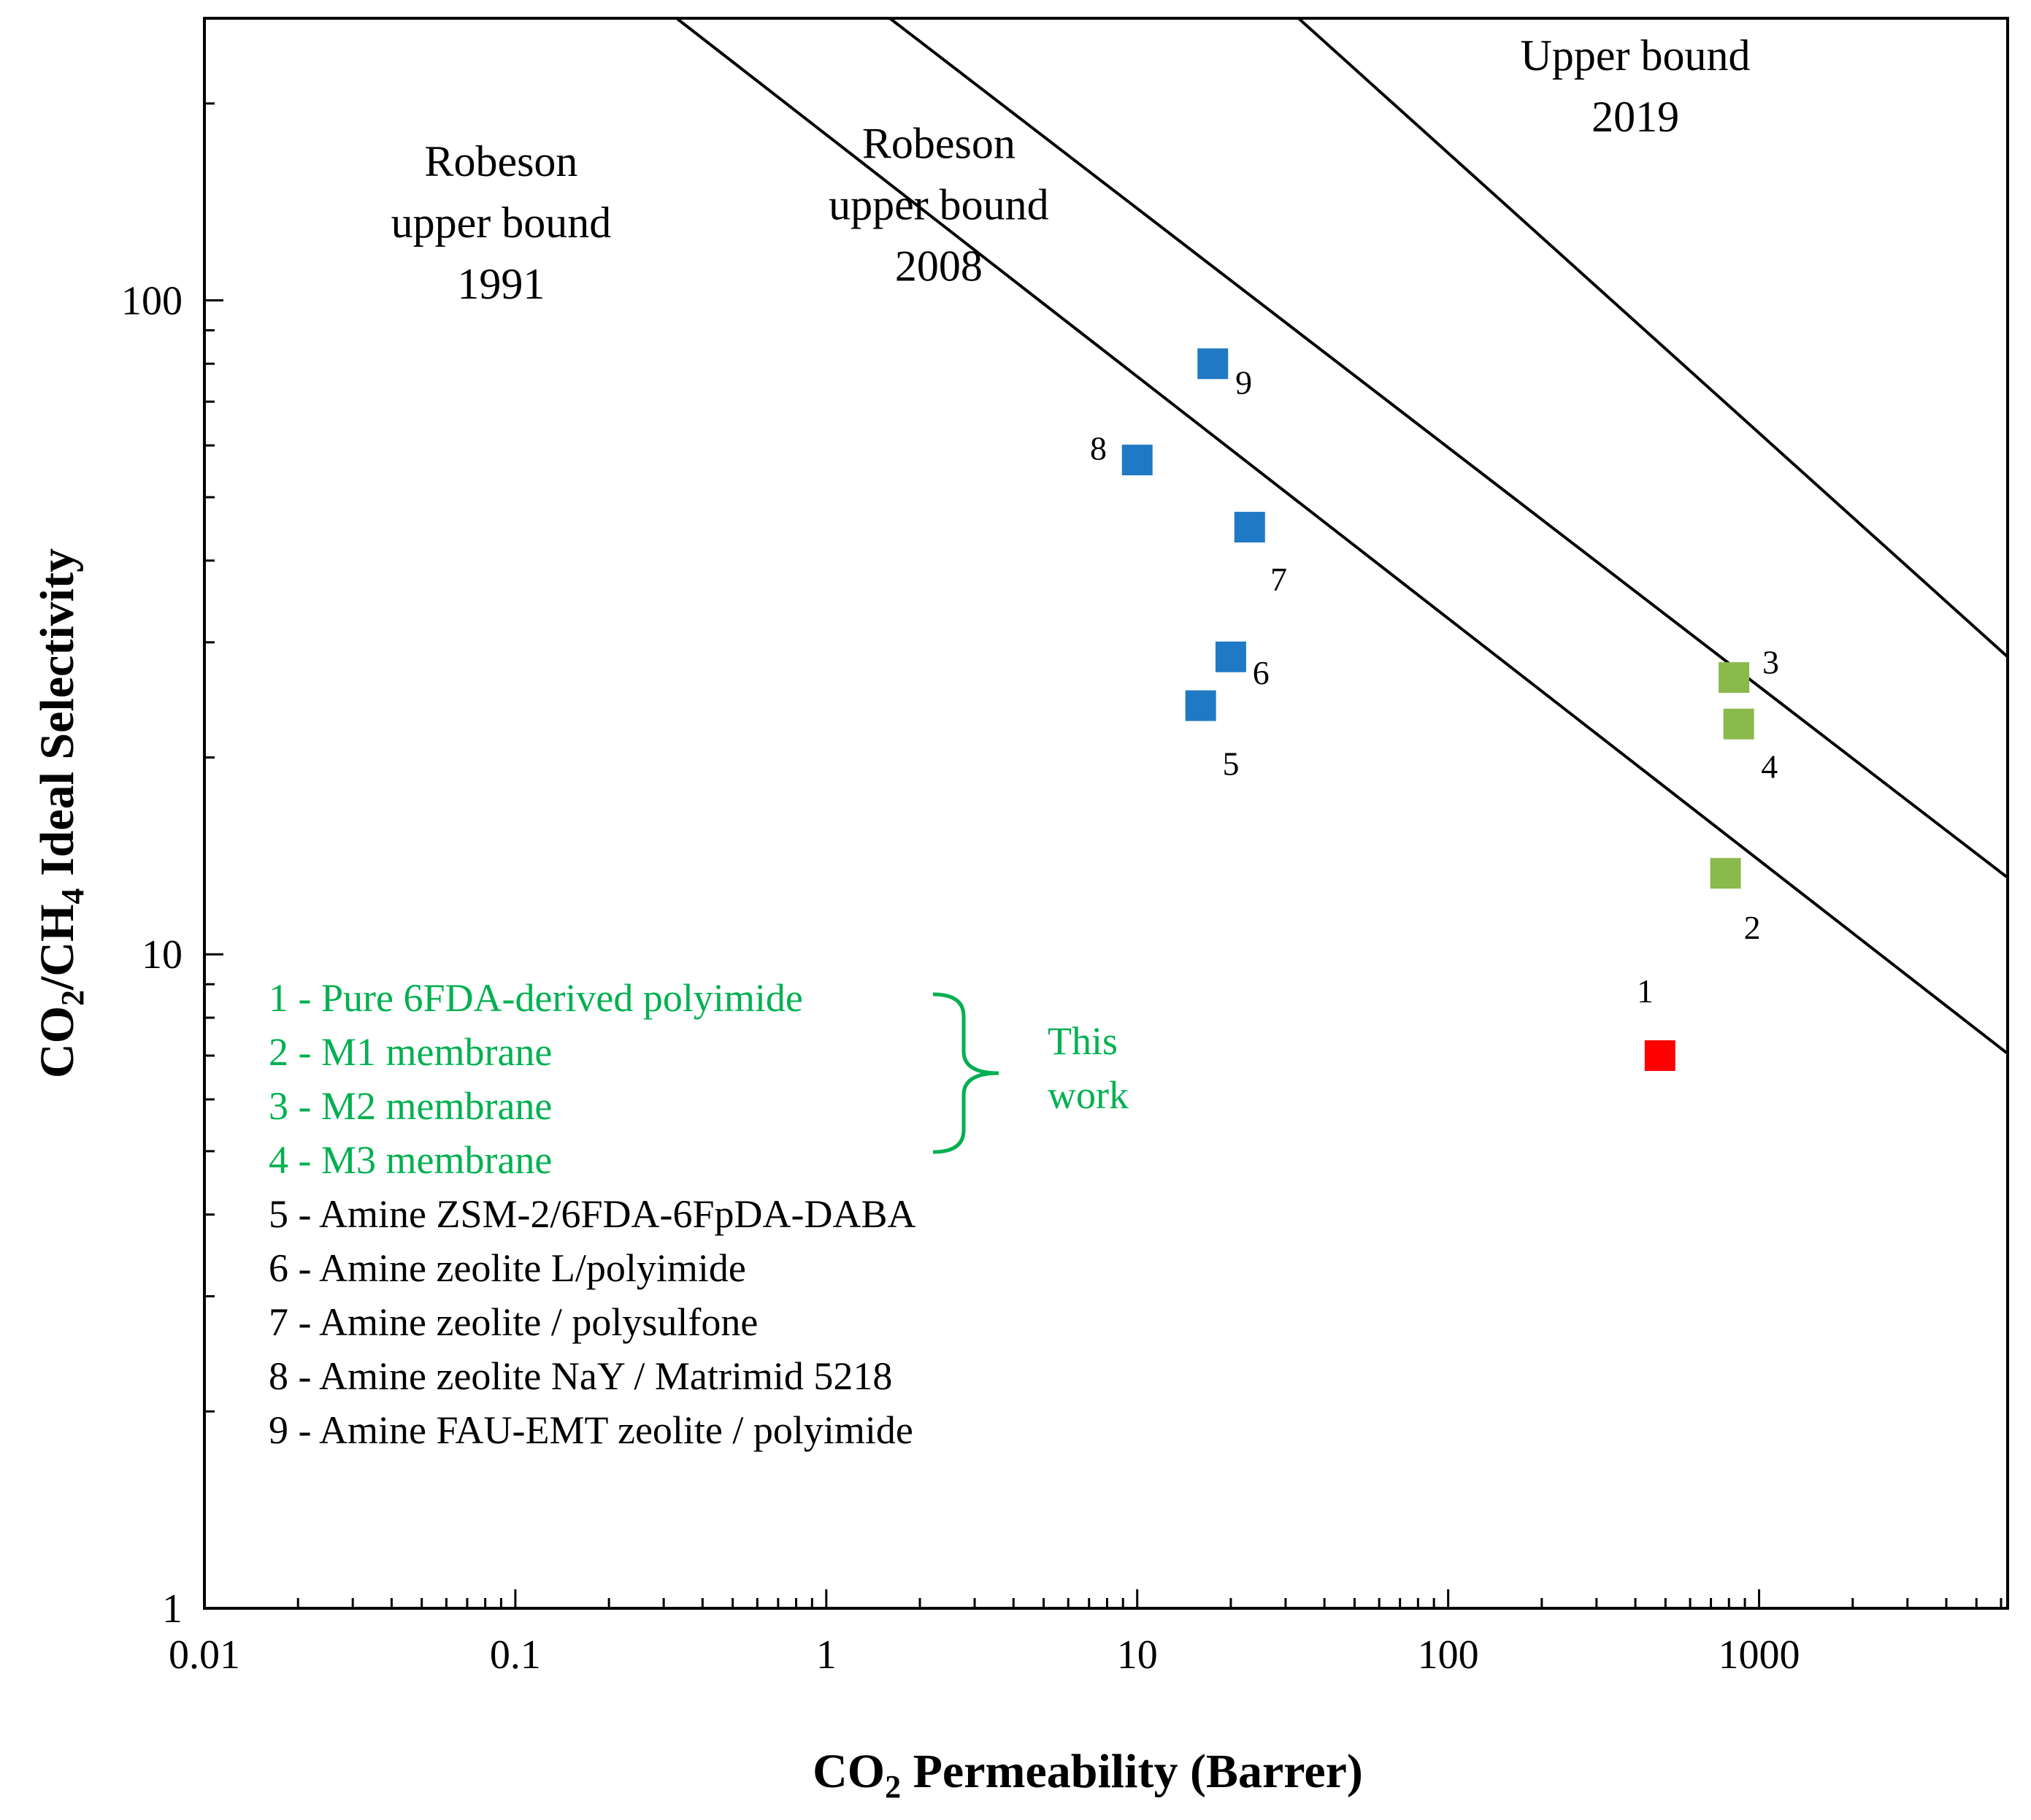 The width and height of the screenshot is (2031, 1820). I want to click on y-tick-labels: 1 10 100, so click(152, 955).